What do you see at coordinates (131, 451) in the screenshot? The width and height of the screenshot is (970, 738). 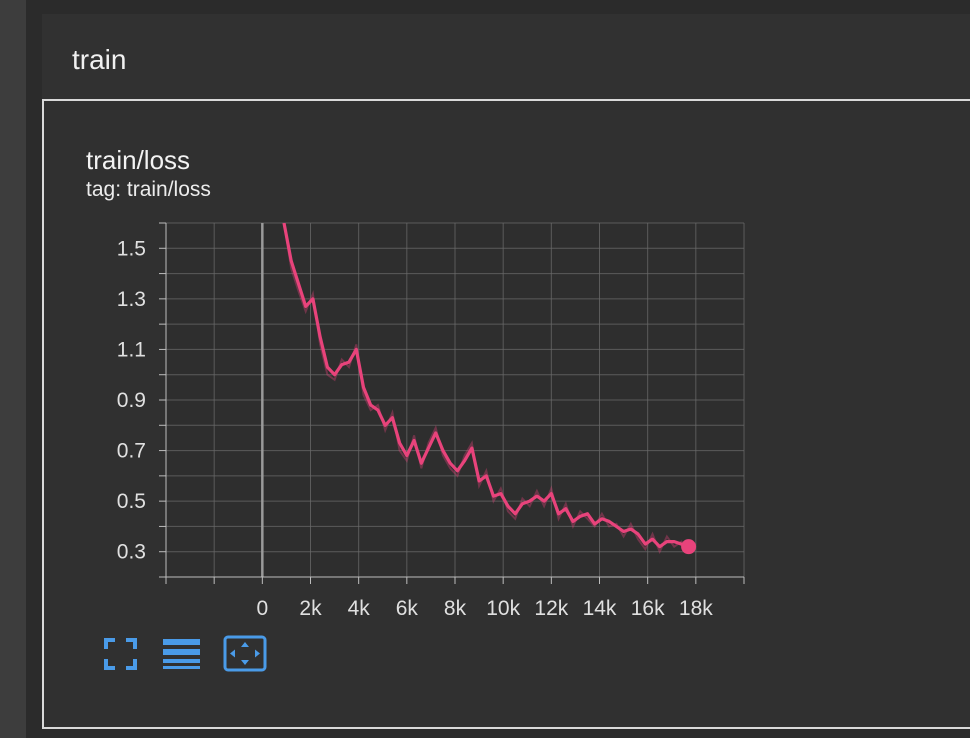 I see `y-tick-label: 0.7` at bounding box center [131, 451].